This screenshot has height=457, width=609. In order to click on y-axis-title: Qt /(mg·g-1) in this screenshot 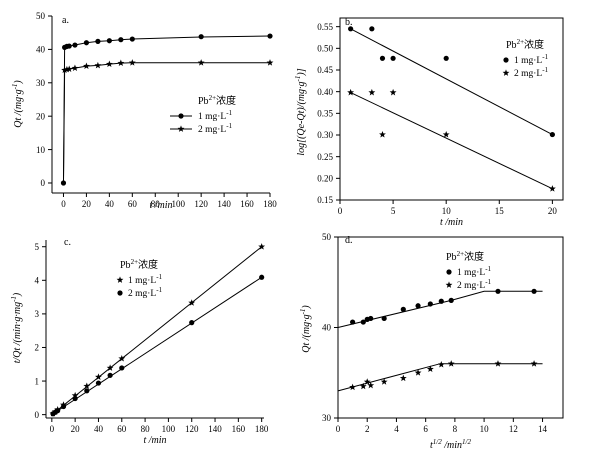, I will do `click(305, 329)`.